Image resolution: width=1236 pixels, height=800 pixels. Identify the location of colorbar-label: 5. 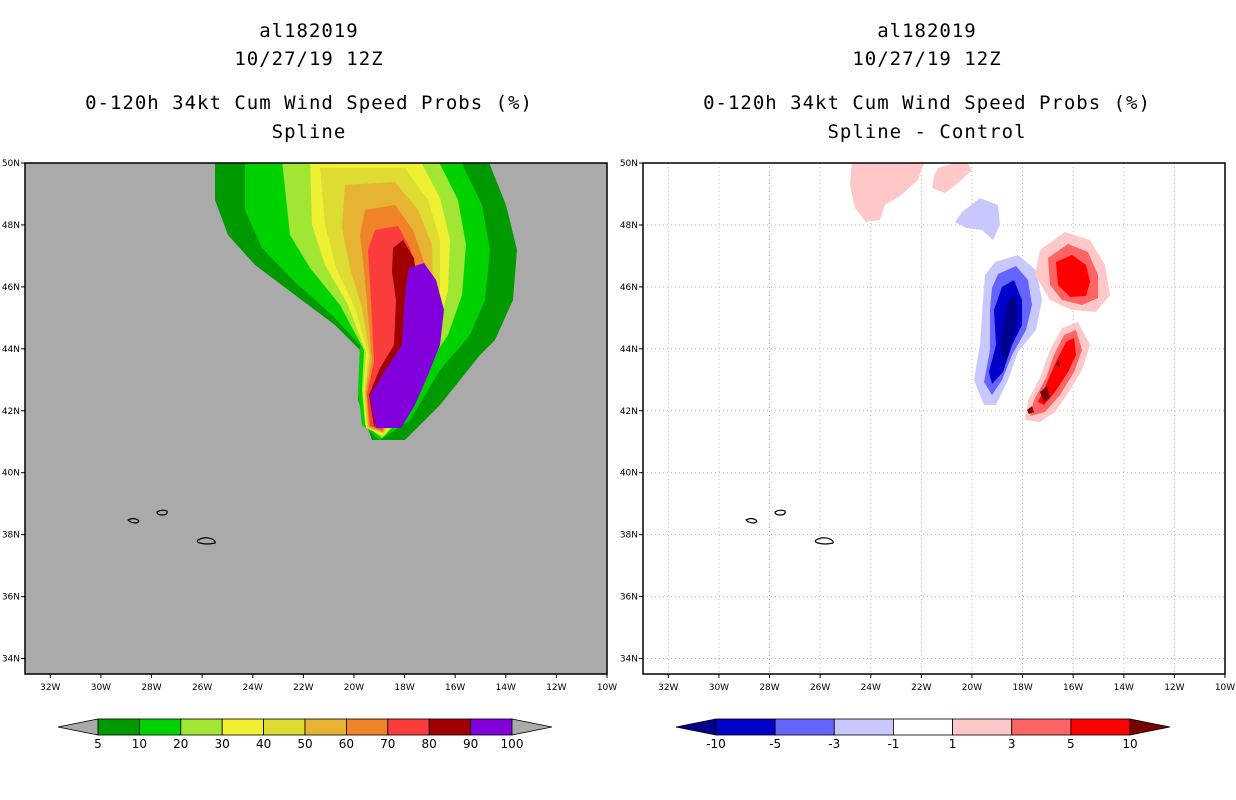
(1071, 744).